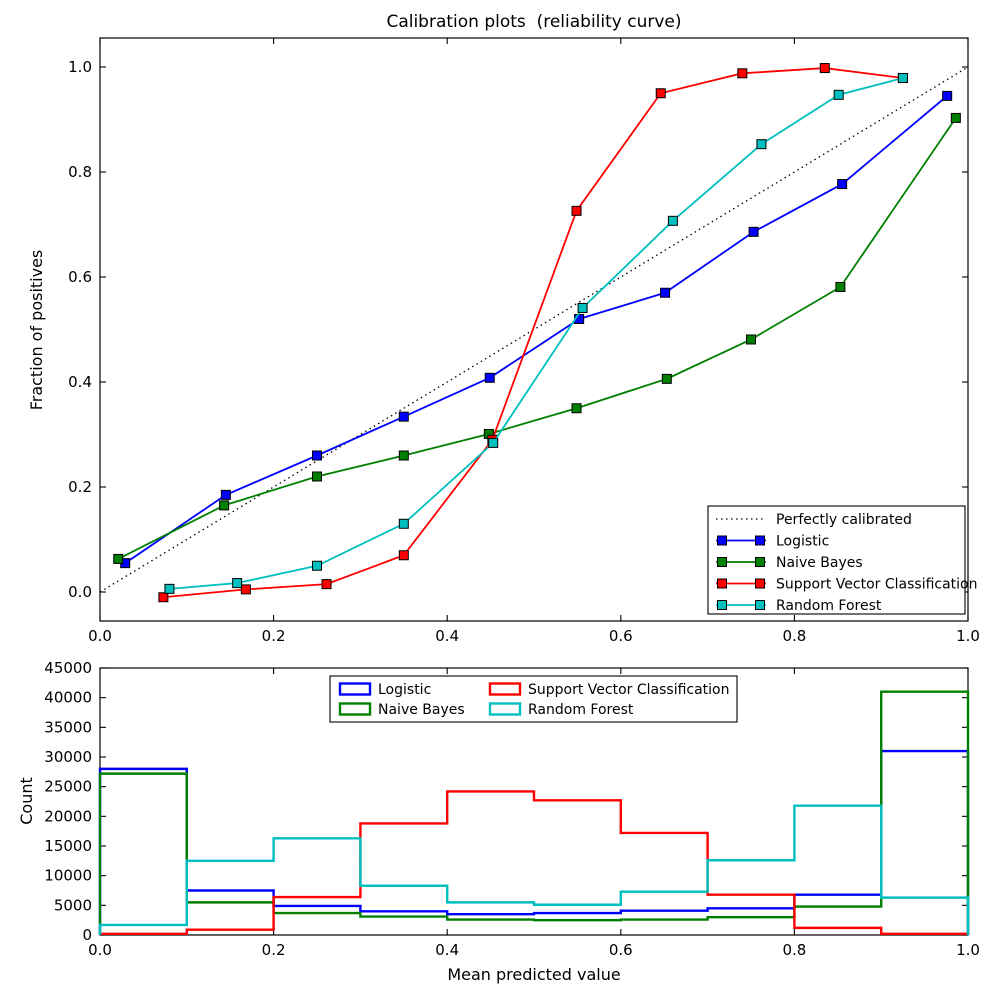 Image resolution: width=1000 pixels, height=1004 pixels. I want to click on top-chart-xtick-label: 0.4, so click(447, 636).